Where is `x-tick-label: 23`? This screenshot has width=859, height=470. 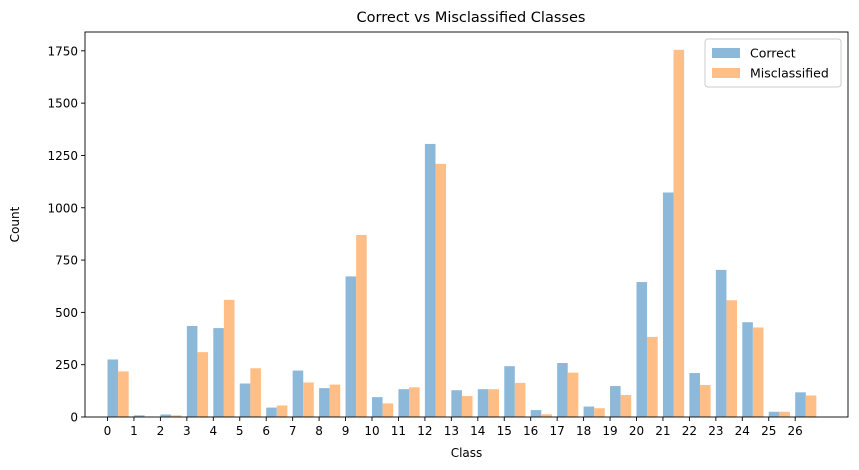
x-tick-label: 23 is located at coordinates (715, 431).